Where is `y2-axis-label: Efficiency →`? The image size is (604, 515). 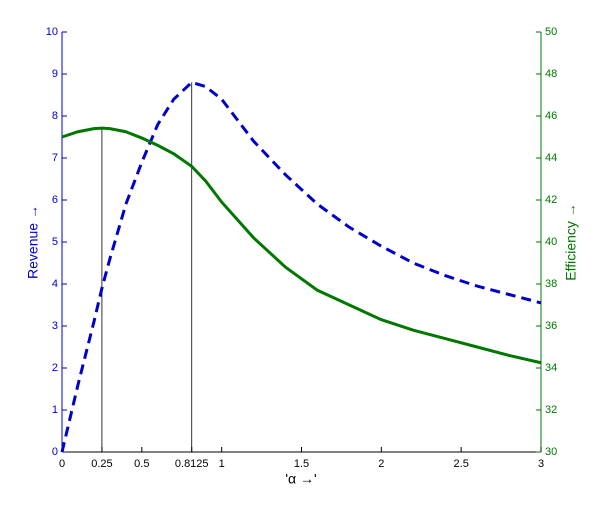
y2-axis-label: Efficiency → is located at coordinates (571, 242).